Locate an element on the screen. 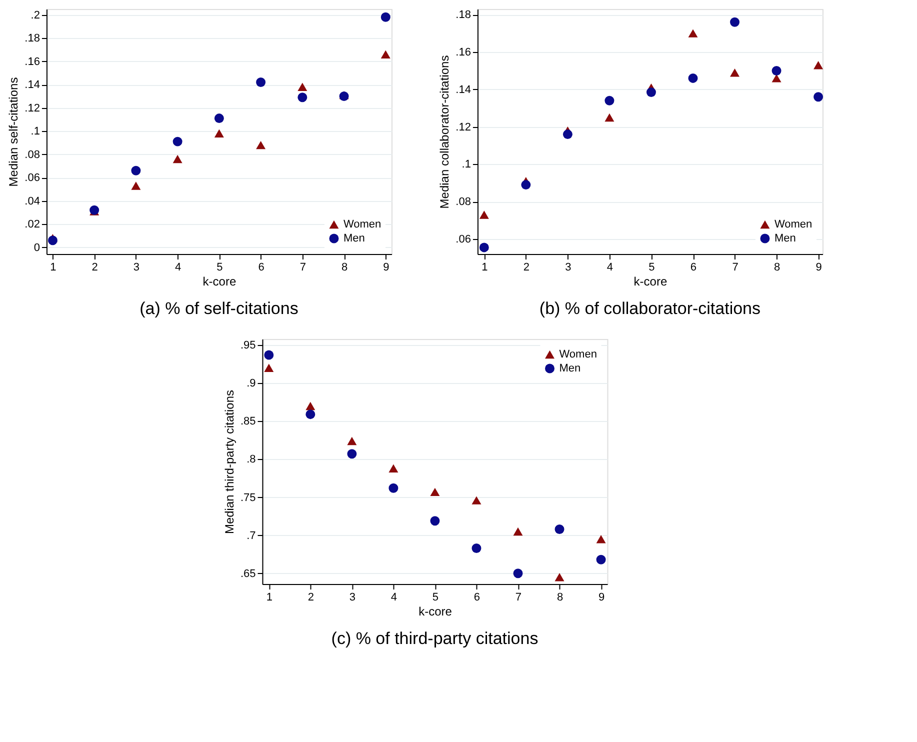  y-tick-label: .04 is located at coordinates (32, 201).